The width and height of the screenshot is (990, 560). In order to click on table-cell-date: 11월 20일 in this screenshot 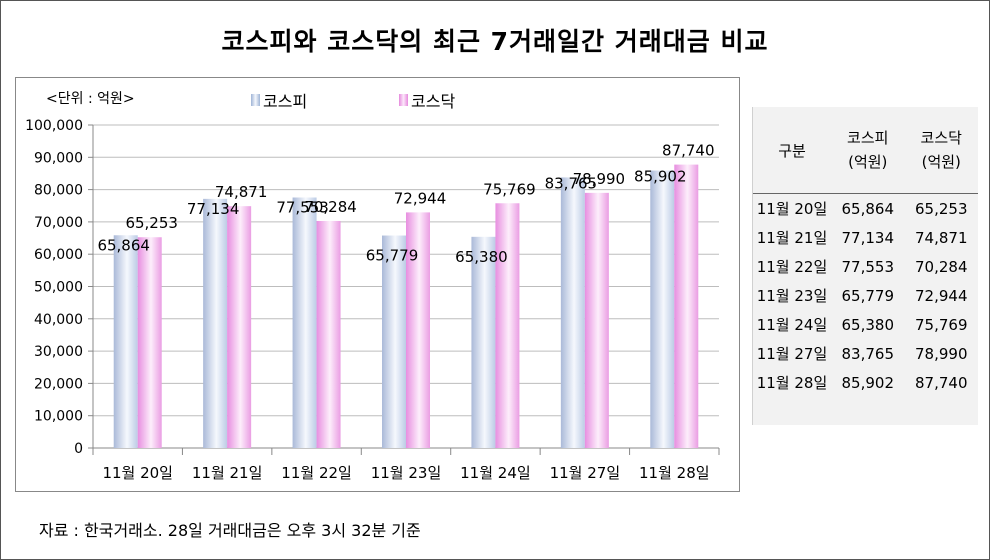, I will do `click(792, 209)`.